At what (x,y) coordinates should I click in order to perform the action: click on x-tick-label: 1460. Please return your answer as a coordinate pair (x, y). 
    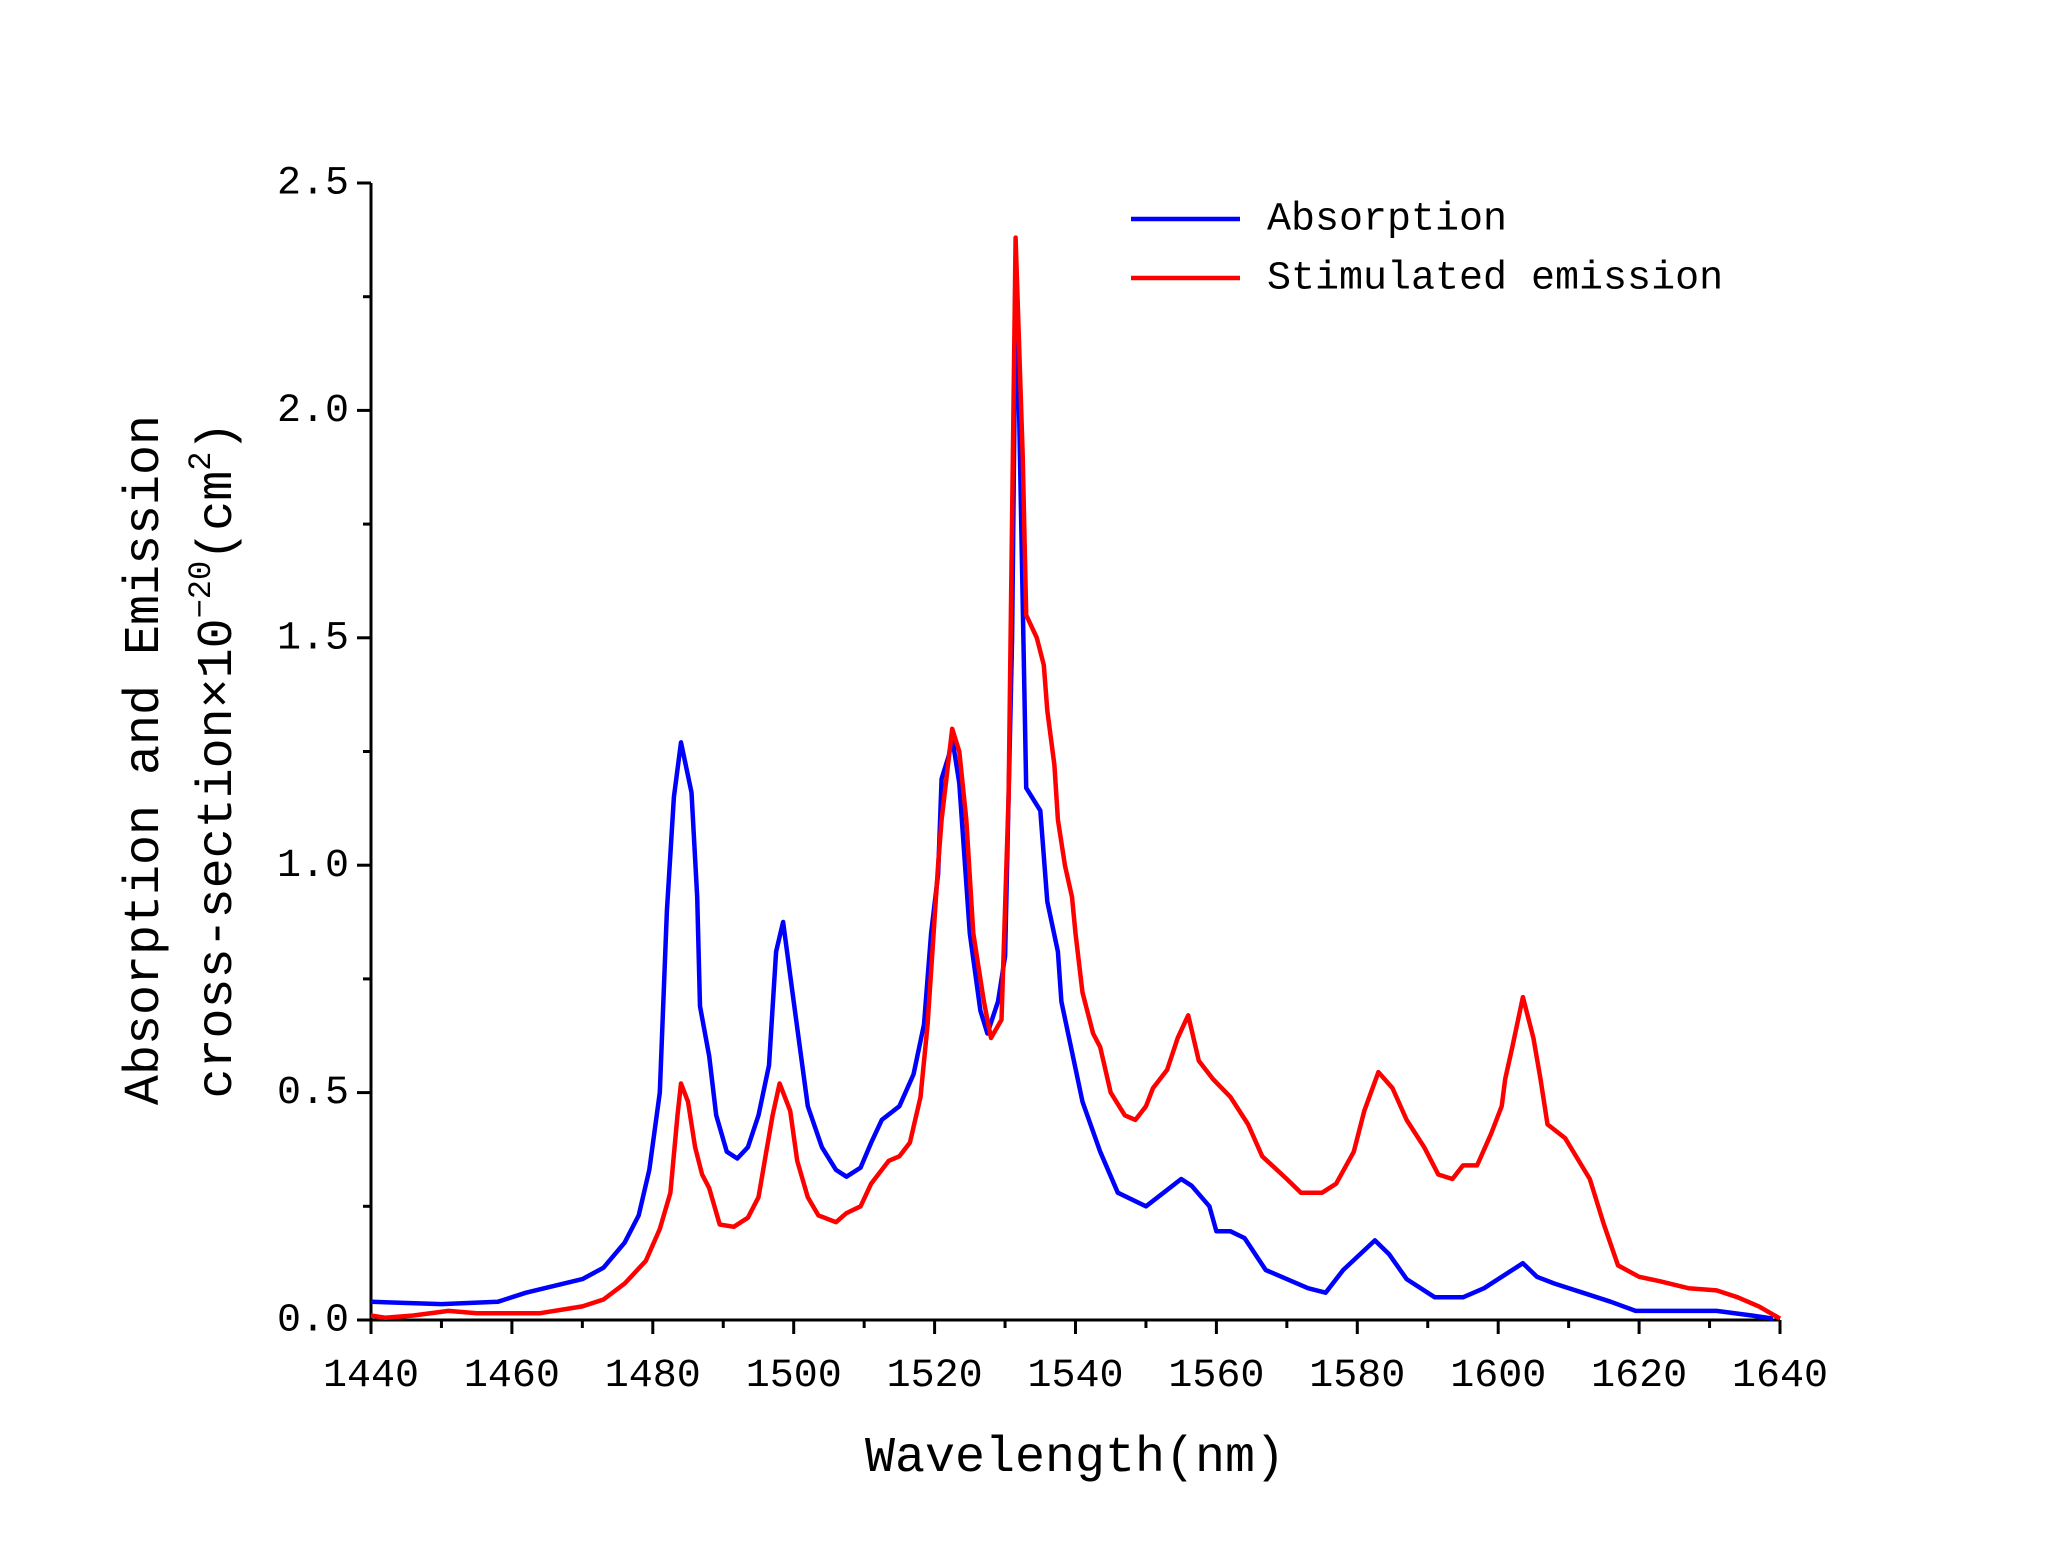
    Looking at the image, I should click on (512, 1376).